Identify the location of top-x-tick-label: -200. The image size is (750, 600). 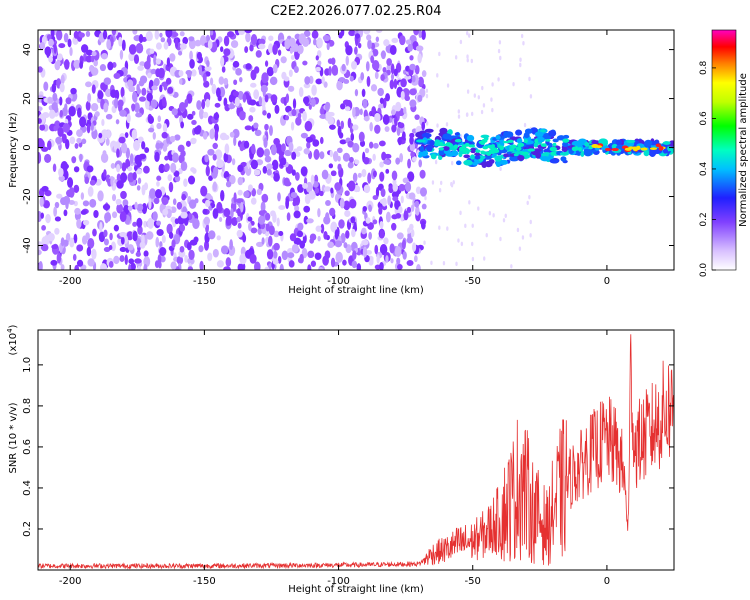
(70, 281).